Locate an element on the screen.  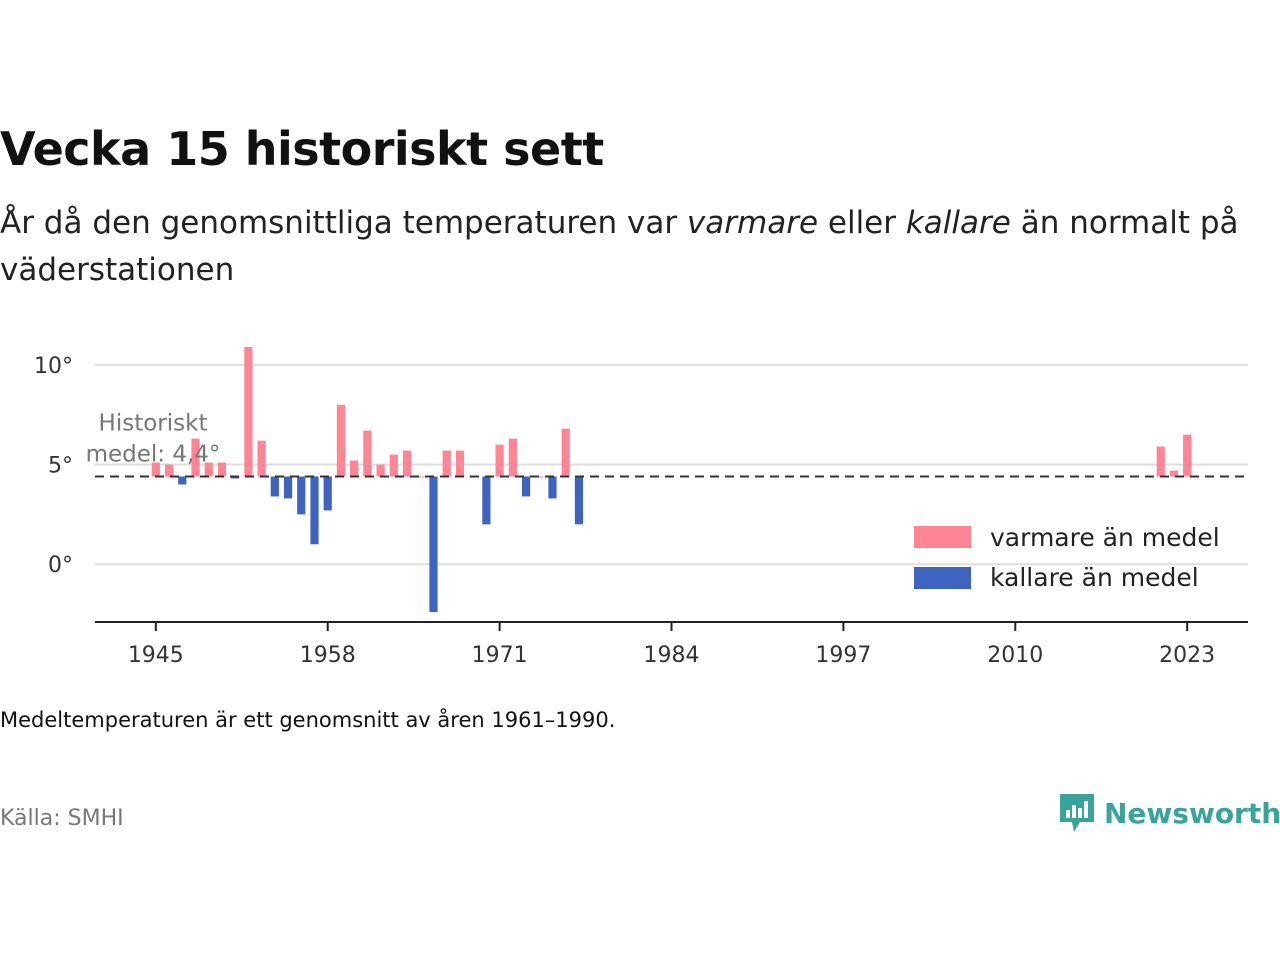
brand-name: Newsworthy is located at coordinates (1192, 813).